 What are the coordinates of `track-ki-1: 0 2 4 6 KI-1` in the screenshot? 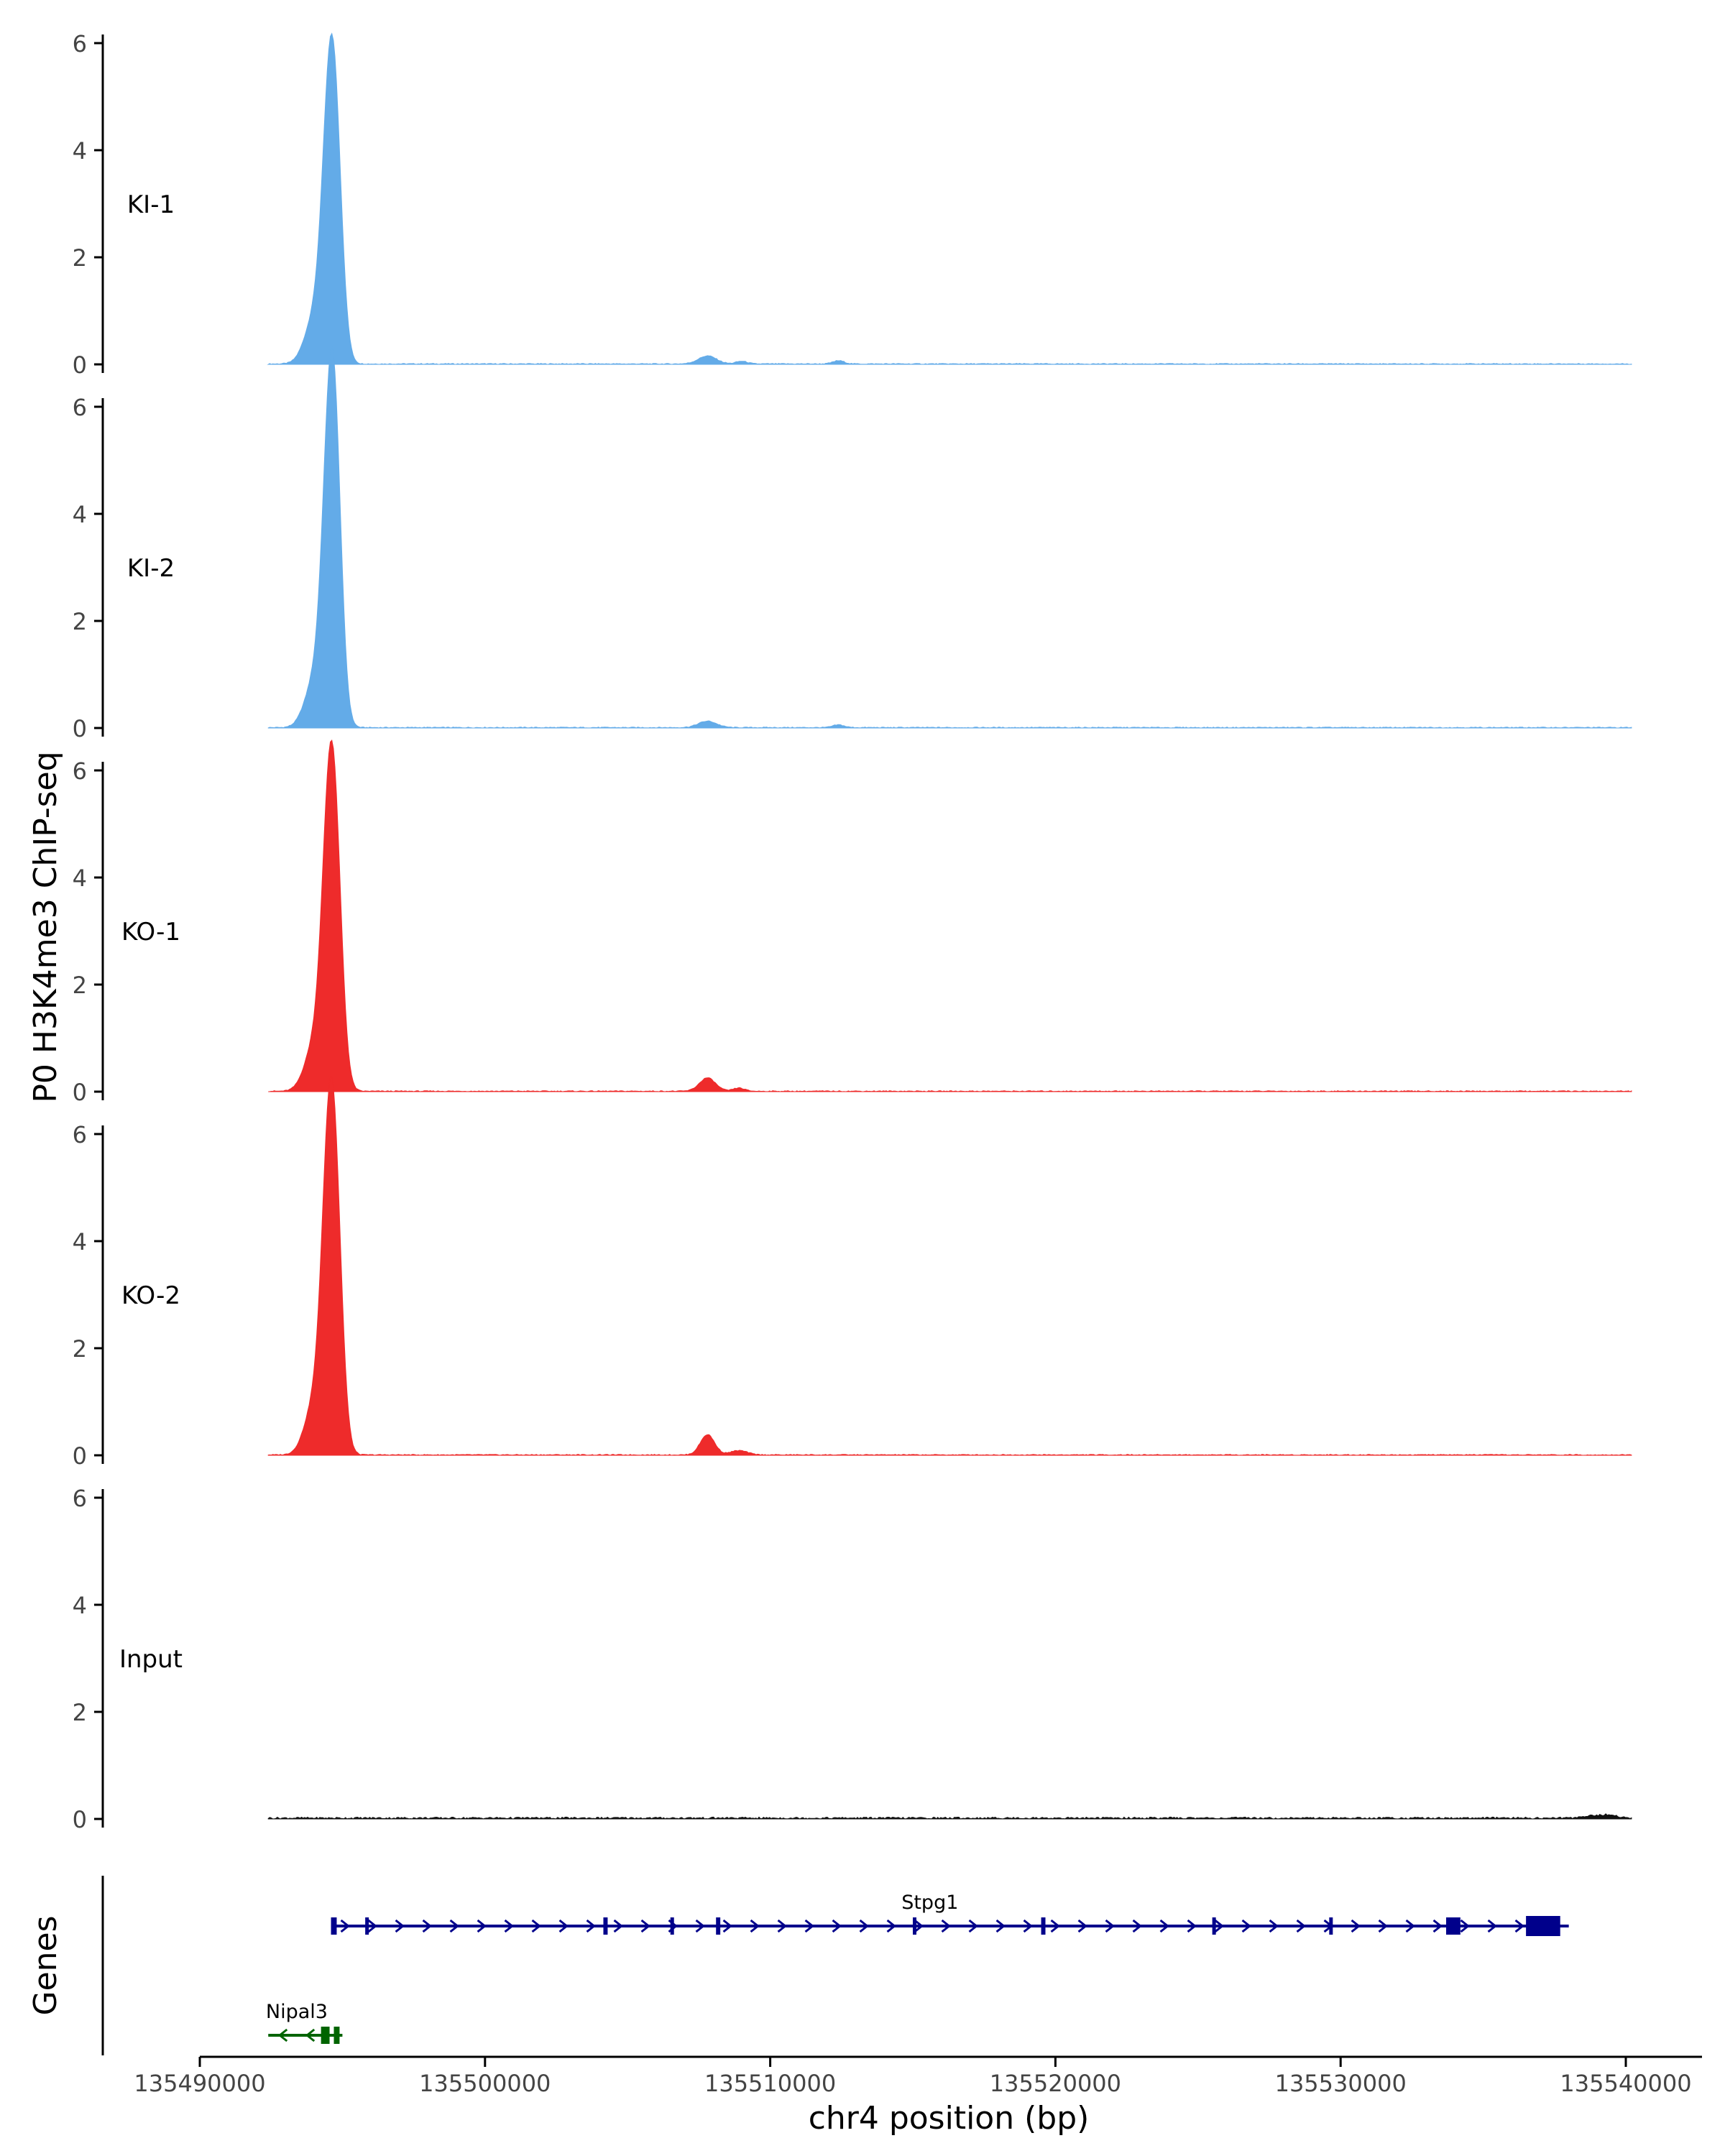 It's located at (852, 204).